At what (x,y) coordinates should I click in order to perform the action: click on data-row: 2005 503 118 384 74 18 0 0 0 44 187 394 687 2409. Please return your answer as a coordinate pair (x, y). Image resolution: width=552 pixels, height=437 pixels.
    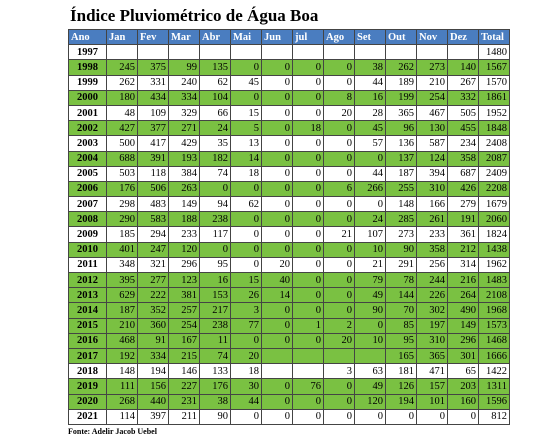
    Looking at the image, I should click on (289, 173).